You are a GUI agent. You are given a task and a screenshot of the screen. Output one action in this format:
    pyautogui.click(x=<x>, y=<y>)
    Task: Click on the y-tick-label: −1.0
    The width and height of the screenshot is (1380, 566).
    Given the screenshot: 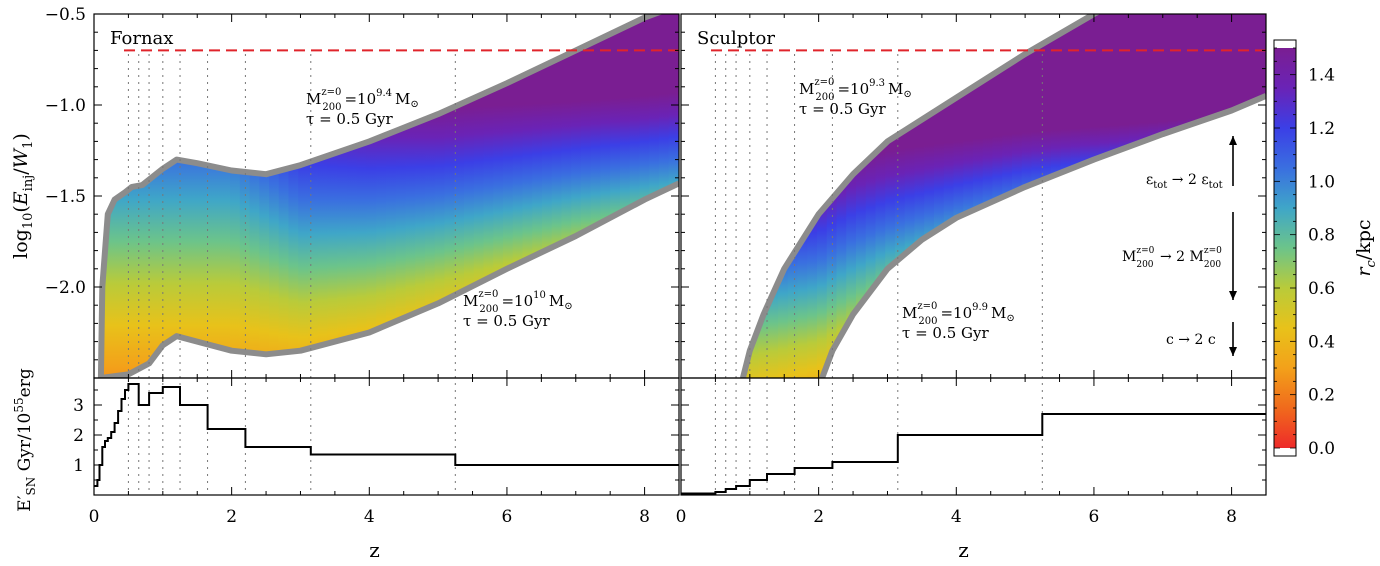 What is the action you would take?
    pyautogui.click(x=65, y=106)
    